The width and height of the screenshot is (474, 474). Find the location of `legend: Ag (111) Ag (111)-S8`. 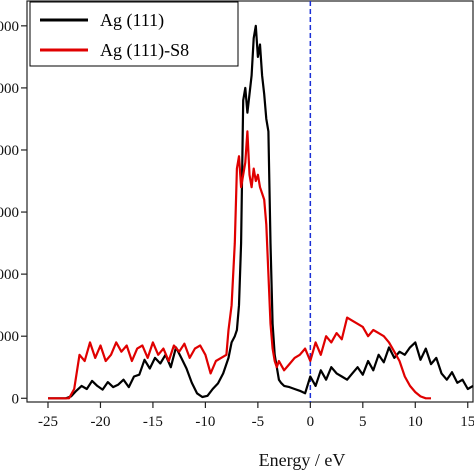

legend: Ag (111) Ag (111)-S8 is located at coordinates (134, 34).